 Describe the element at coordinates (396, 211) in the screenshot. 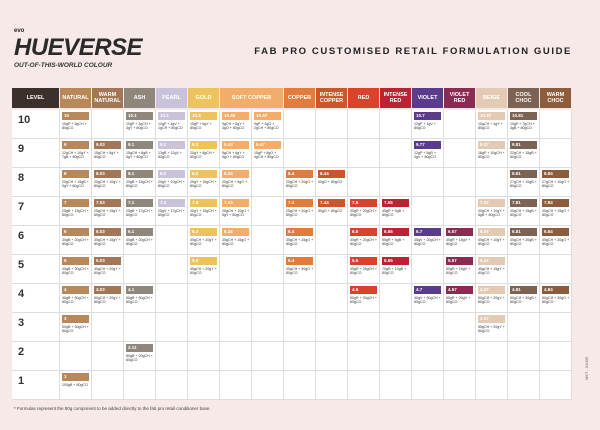

I see `cell: 7.55 45gR + 5gB + 80gCO` at that location.